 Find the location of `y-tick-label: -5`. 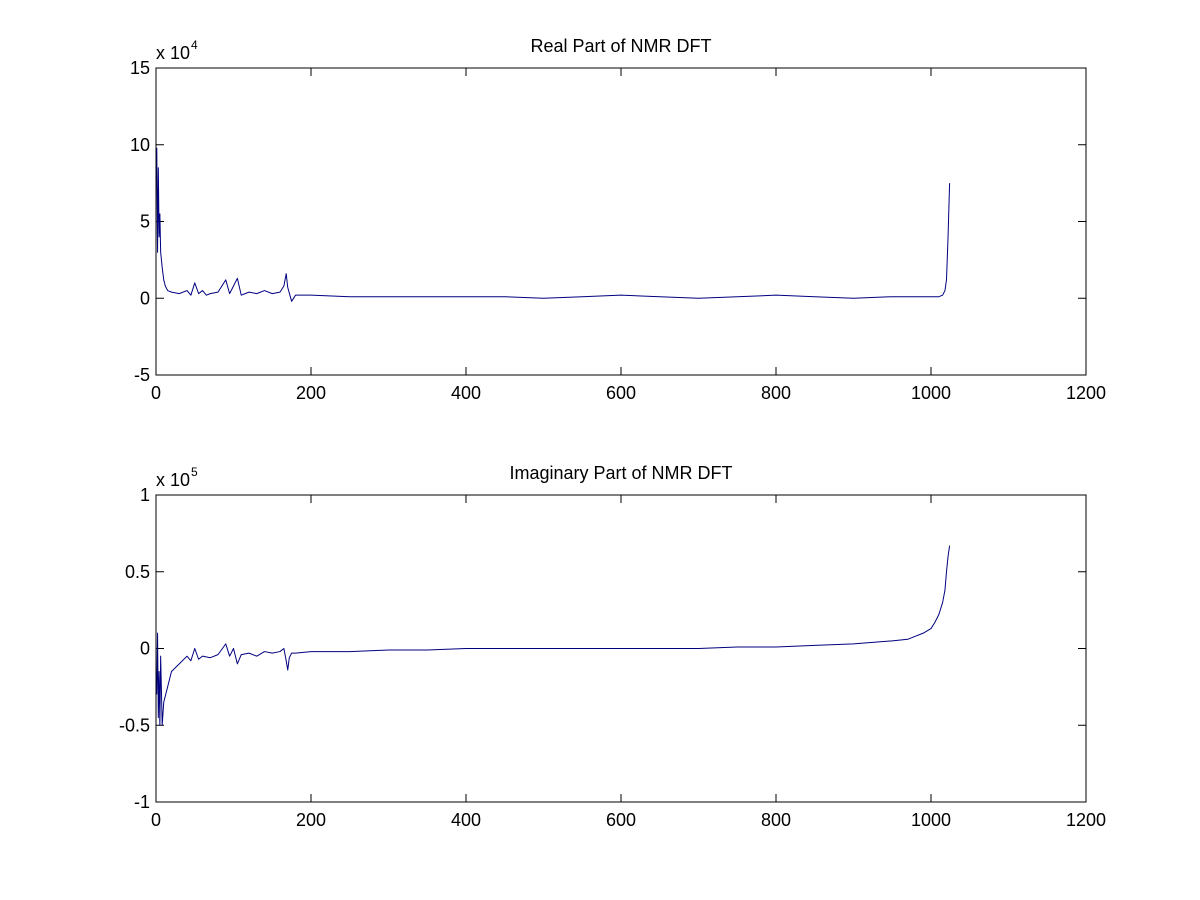

y-tick-label: -5 is located at coordinates (142, 375).